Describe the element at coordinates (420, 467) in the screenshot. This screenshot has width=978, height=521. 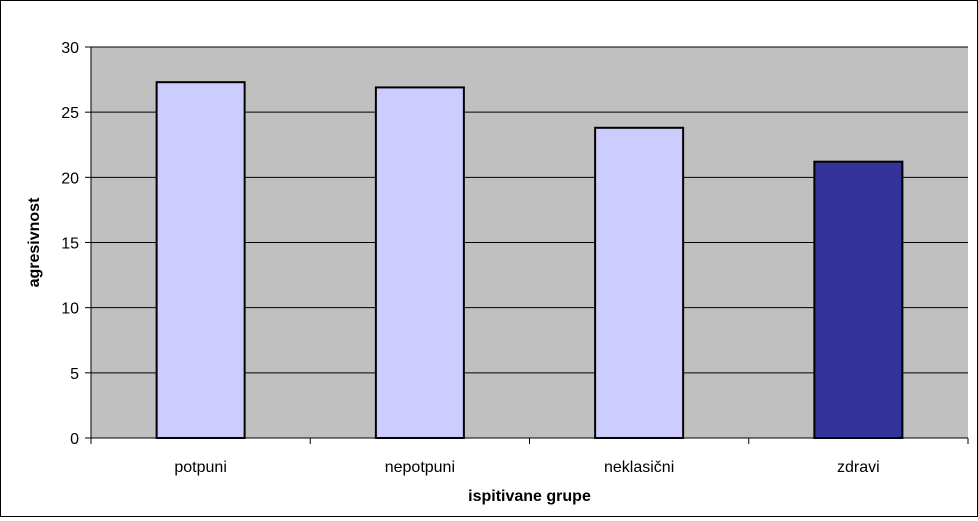
I see `x-tick-label: nepotpuni` at that location.